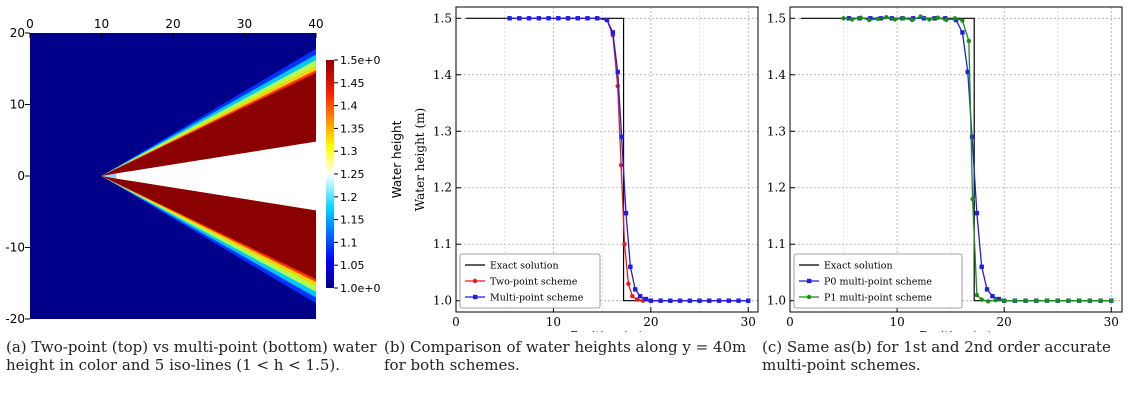  I want to click on colorbar-tick-label: 1.45, so click(352, 83).